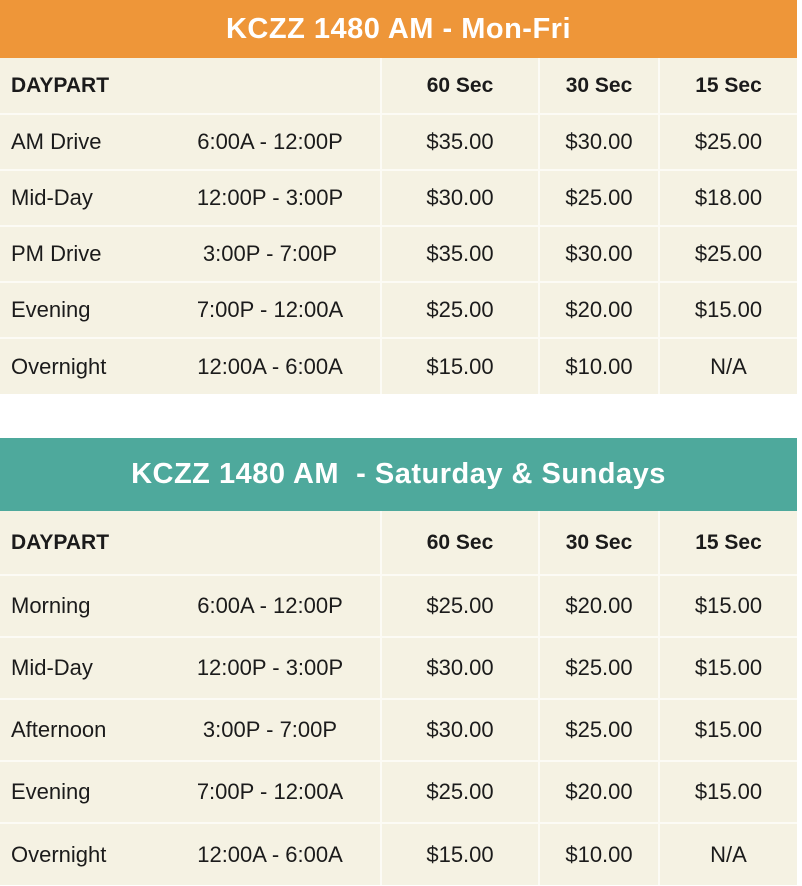 The image size is (802, 886). I want to click on rate-15sec-cell: $18.00, so click(727, 197).